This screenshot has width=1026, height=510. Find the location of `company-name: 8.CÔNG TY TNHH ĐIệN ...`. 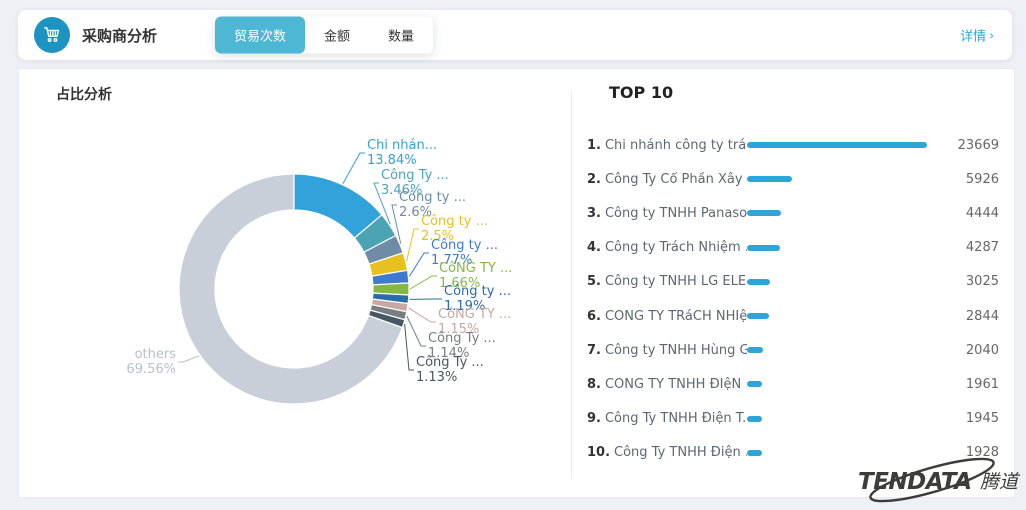

company-name: 8.CÔNG TY TNHH ĐIệN ... is located at coordinates (667, 384).